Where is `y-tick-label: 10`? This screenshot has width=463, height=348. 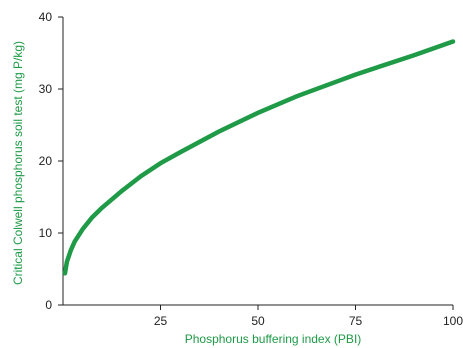 y-tick-label: 10 is located at coordinates (46, 233).